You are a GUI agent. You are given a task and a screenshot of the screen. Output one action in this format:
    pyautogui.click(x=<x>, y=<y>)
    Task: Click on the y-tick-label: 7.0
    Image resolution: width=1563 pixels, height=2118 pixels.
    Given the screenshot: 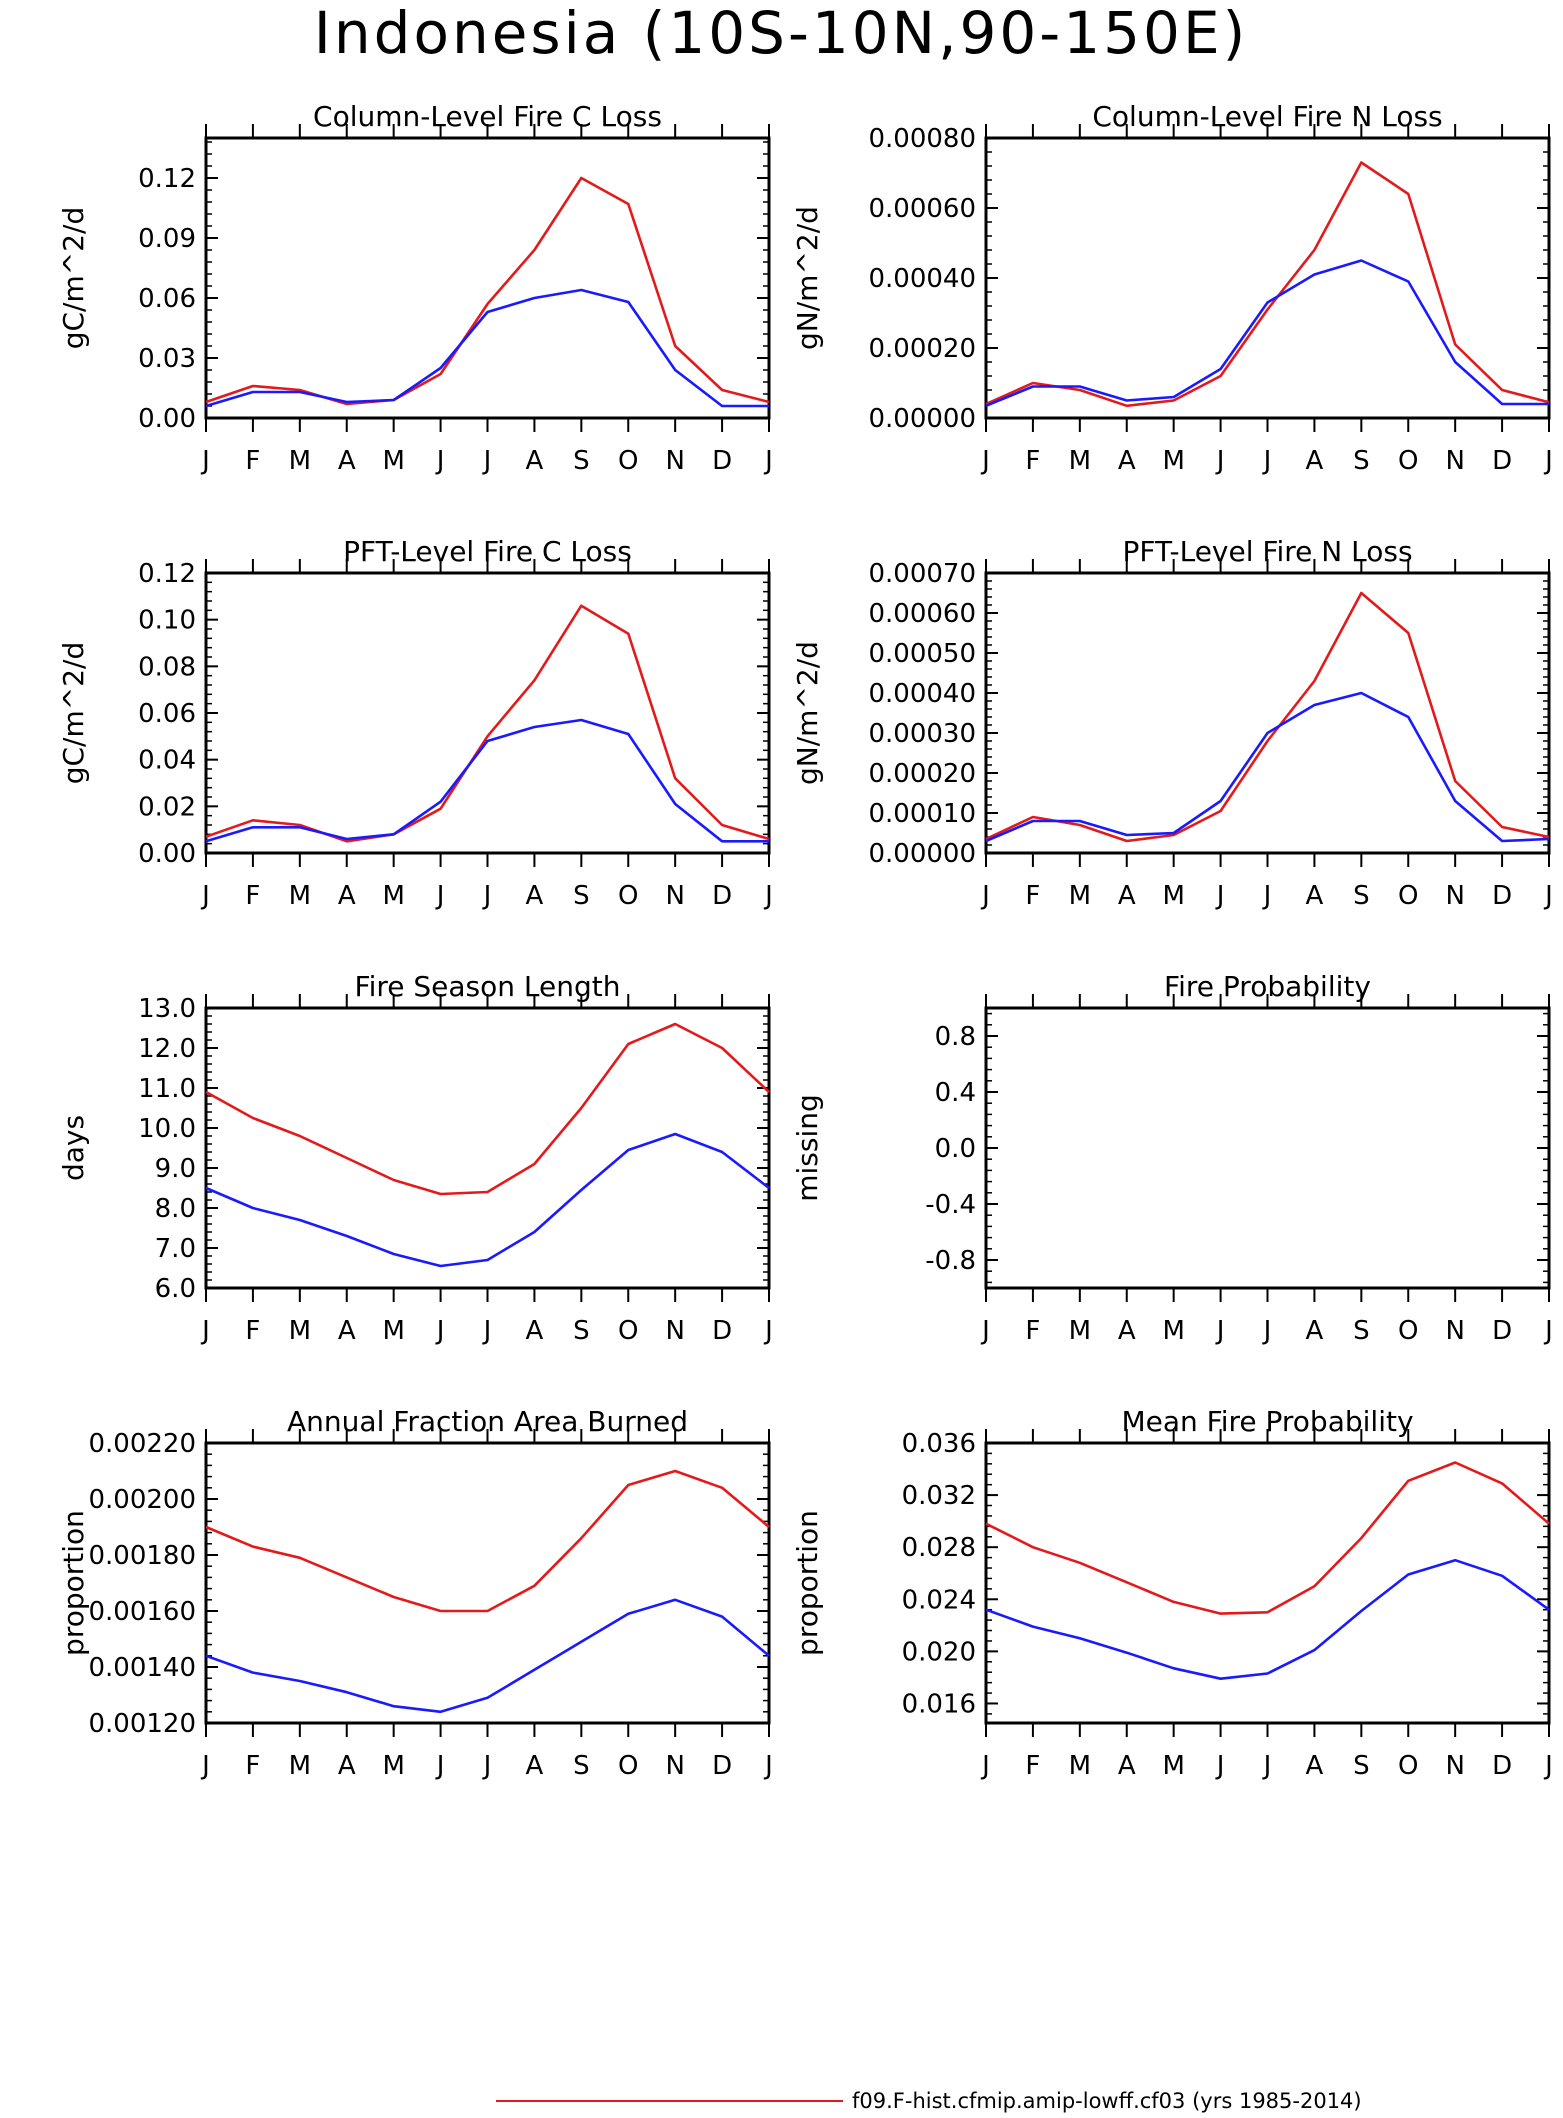 What is the action you would take?
    pyautogui.click(x=175, y=1249)
    